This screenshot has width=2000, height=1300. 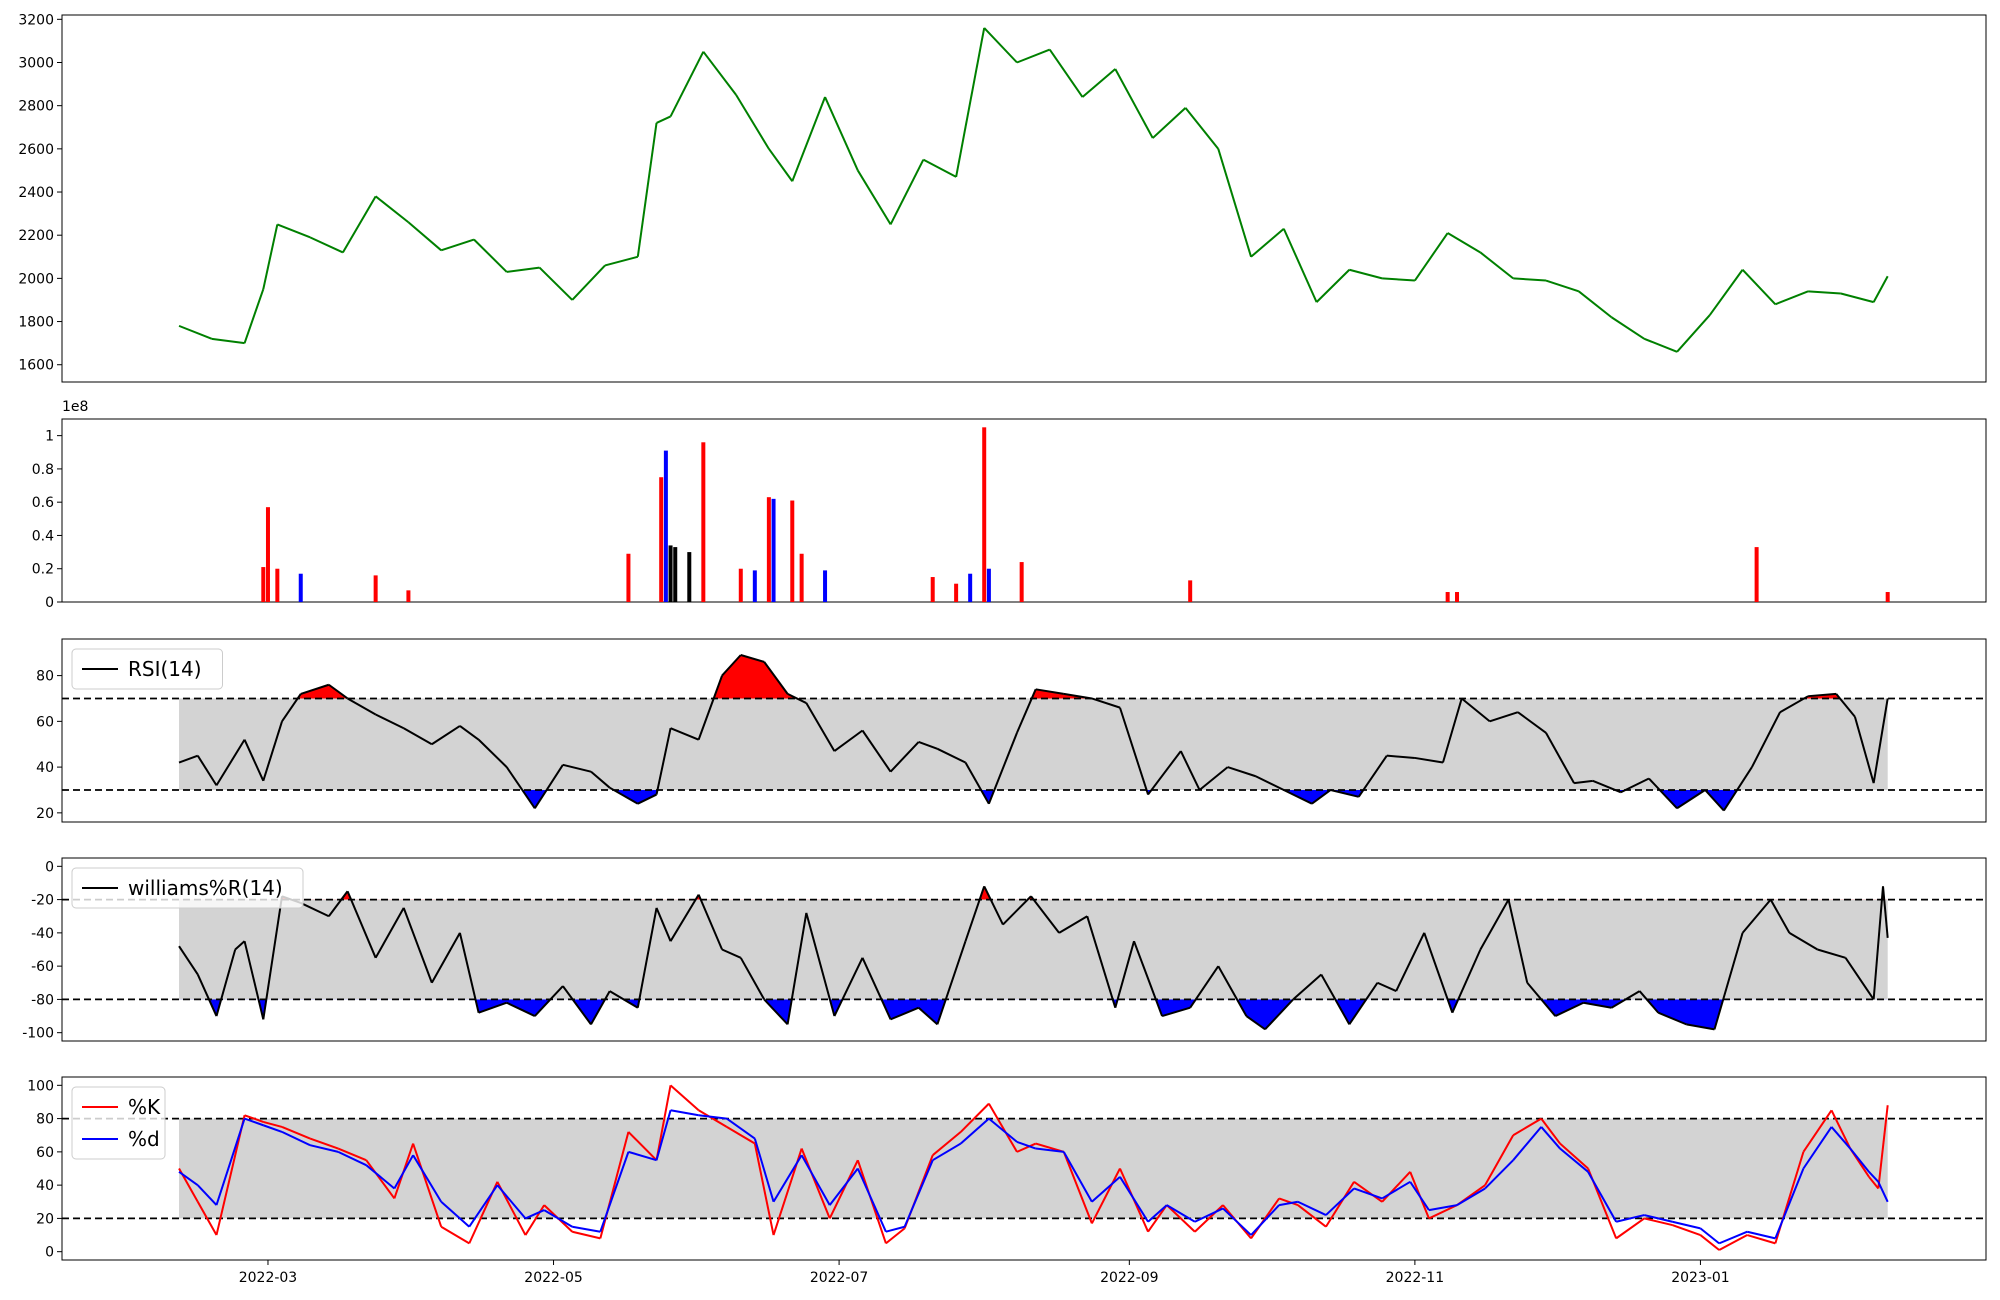 I want to click on y-tick-label: 60, so click(x=45, y=1153).